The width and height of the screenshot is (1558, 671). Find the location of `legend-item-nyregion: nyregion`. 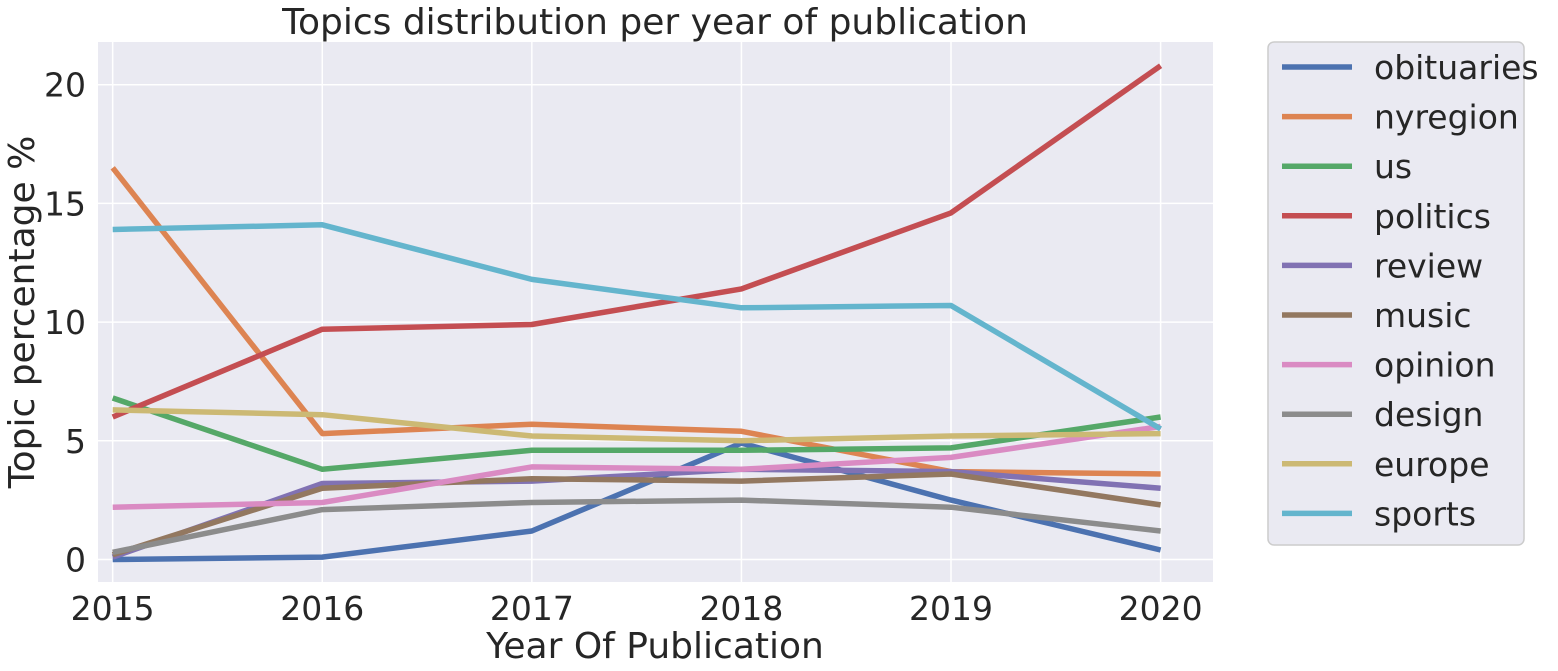

legend-item-nyregion: nyregion is located at coordinates (1400, 117).